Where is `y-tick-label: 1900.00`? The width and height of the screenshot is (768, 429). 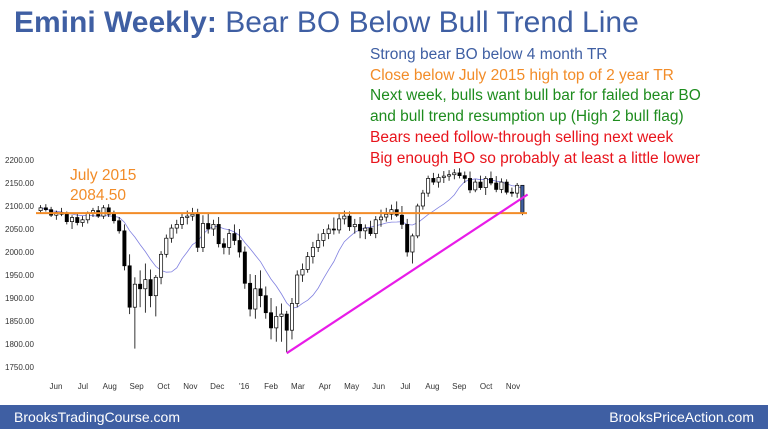
y-tick-label: 1900.00 is located at coordinates (19, 298).